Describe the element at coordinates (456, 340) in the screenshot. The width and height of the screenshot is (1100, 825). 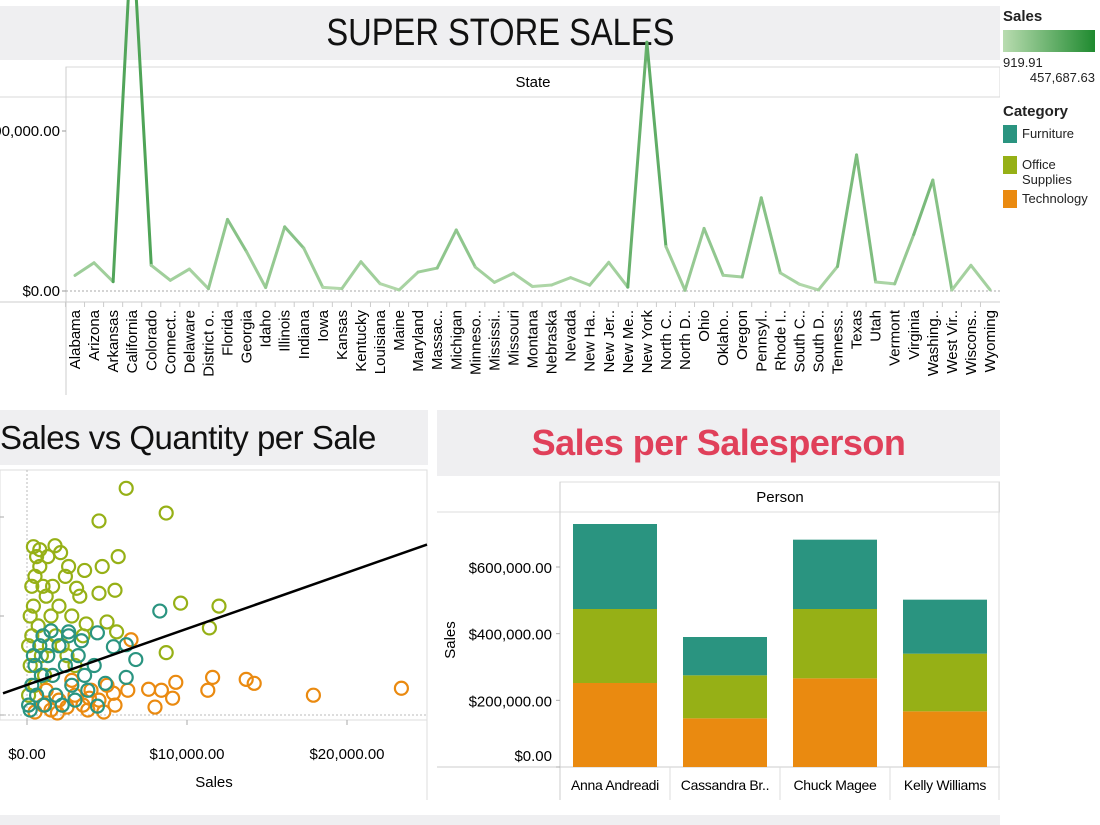
I see `state-label: Michigan` at that location.